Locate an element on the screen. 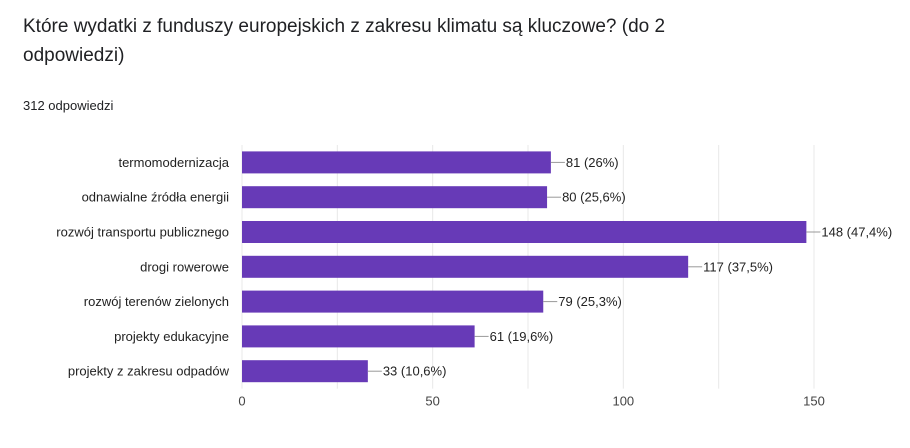 Image resolution: width=910 pixels, height=448 pixels. value-label: 79 (25,3%) is located at coordinates (590, 301).